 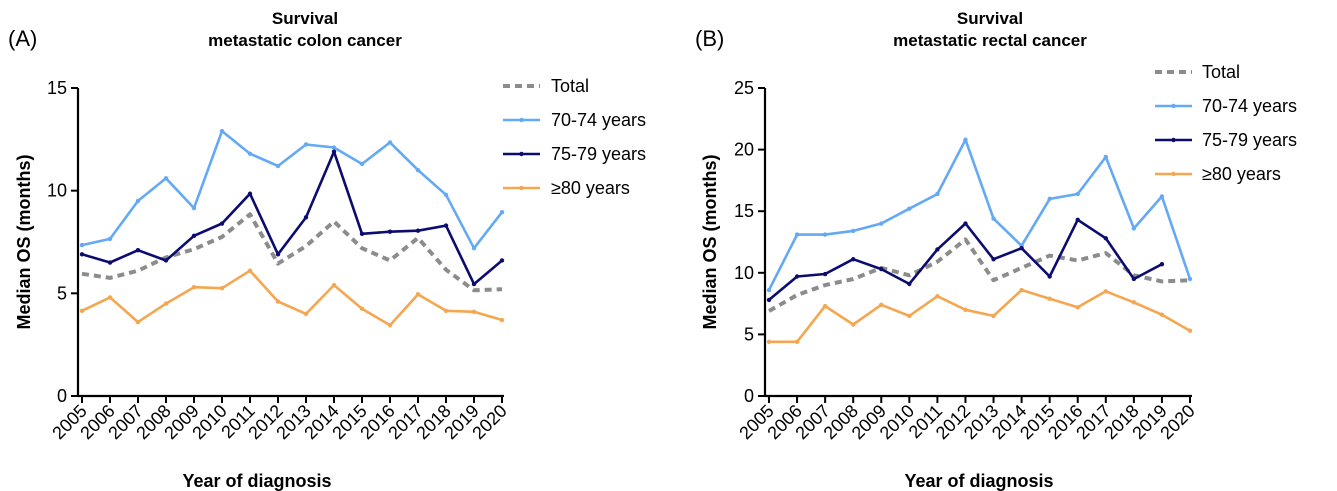 I want to click on legend-label: 75-79 years, so click(x=1249, y=140).